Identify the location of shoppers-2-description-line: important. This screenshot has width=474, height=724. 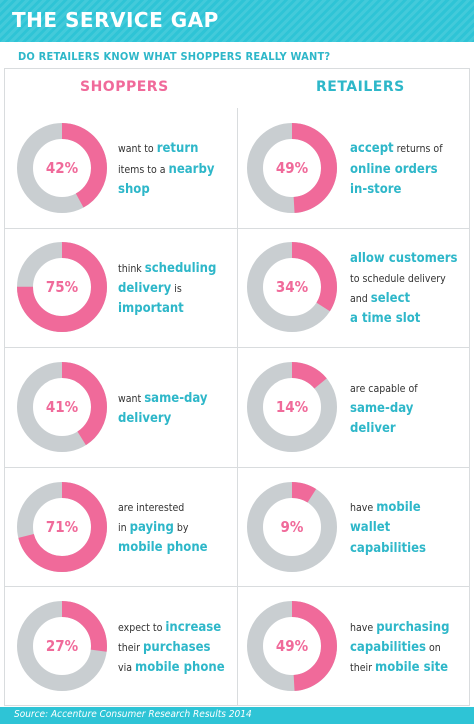
(177, 307).